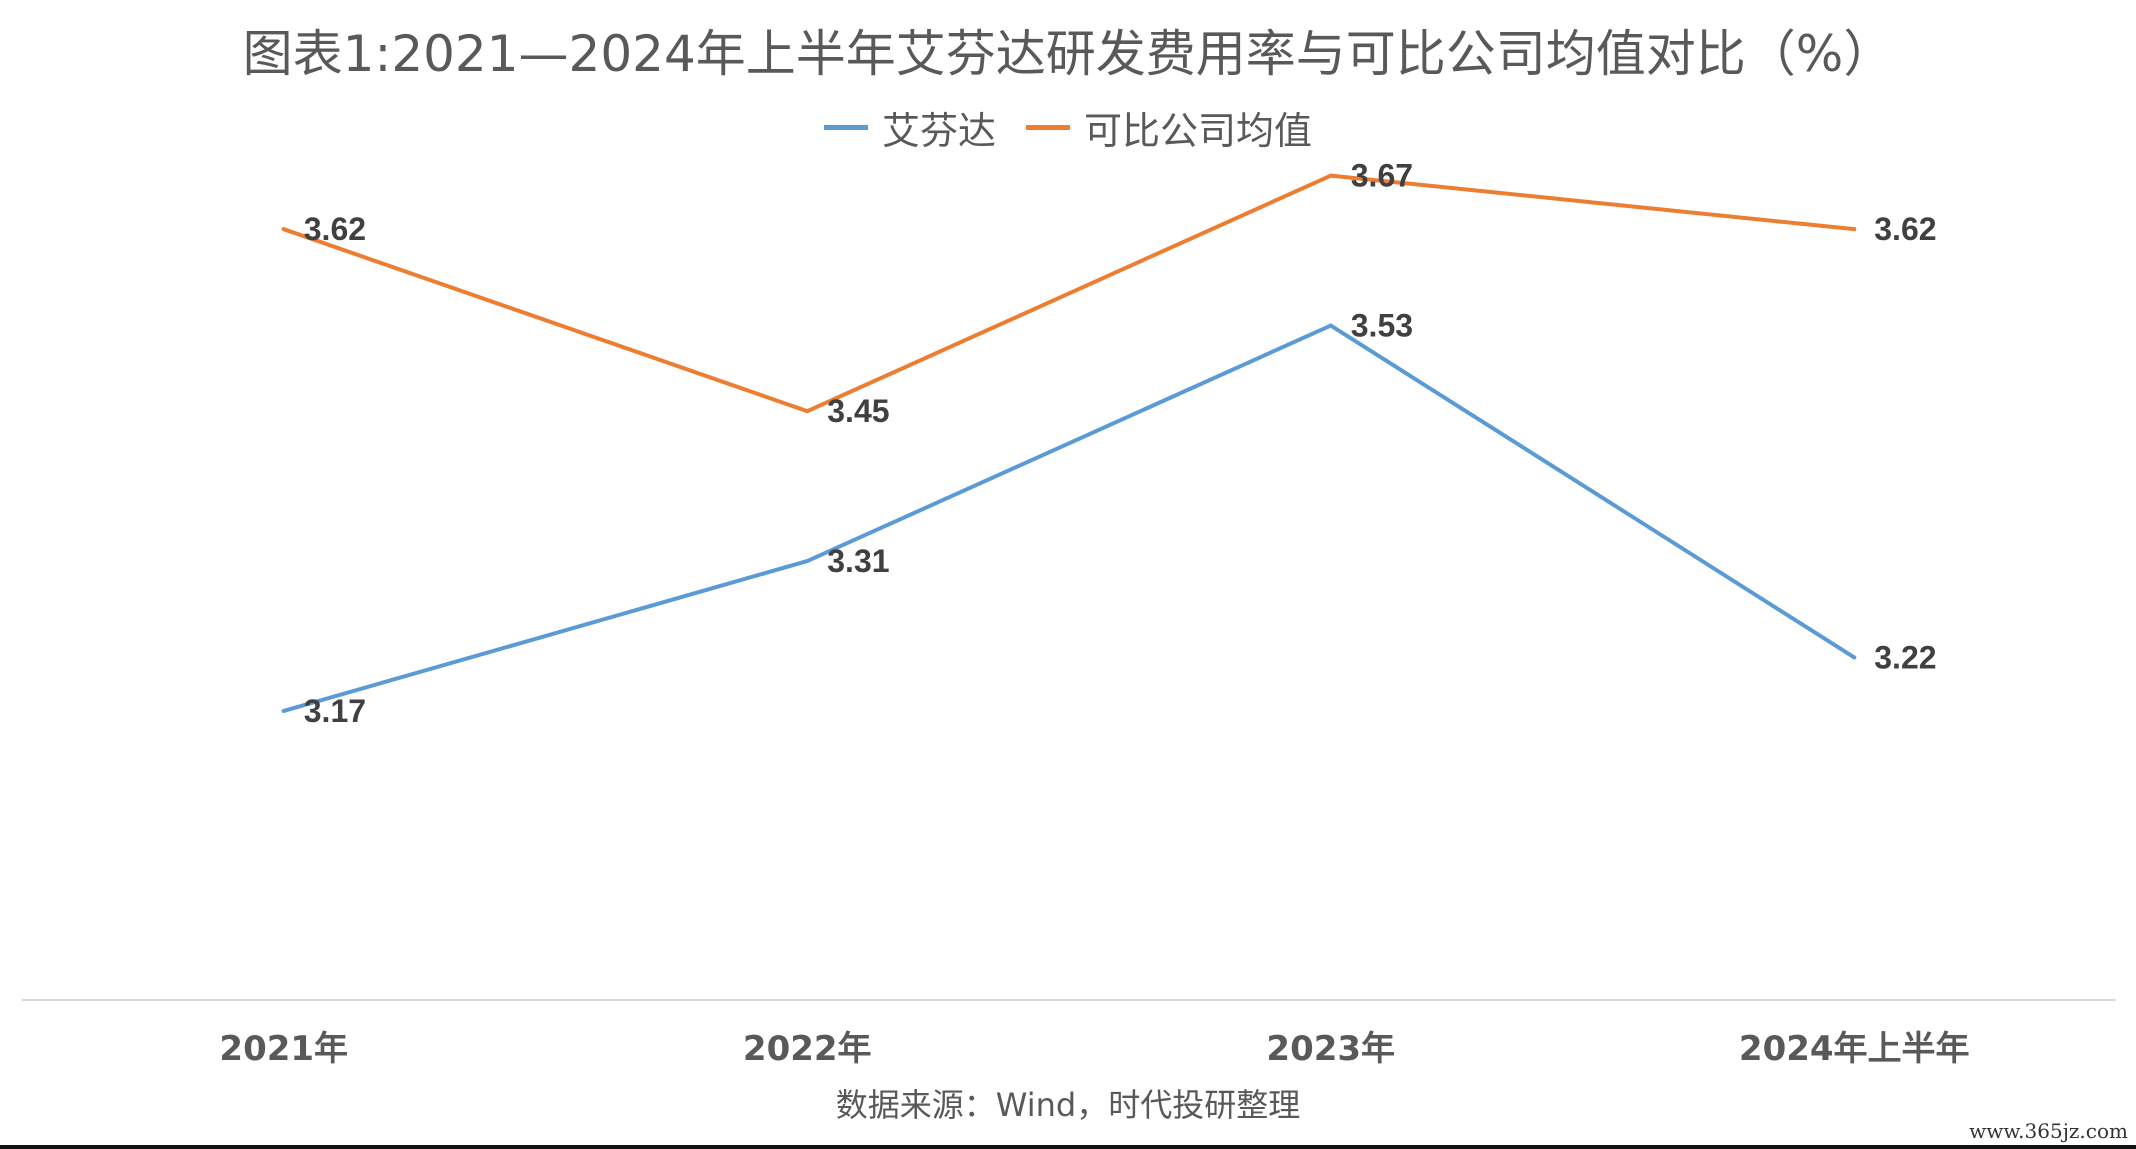 The width and height of the screenshot is (2136, 1149). Describe the element at coordinates (1330, 1049) in the screenshot. I see `x-tick-label-3: 2023年` at that location.